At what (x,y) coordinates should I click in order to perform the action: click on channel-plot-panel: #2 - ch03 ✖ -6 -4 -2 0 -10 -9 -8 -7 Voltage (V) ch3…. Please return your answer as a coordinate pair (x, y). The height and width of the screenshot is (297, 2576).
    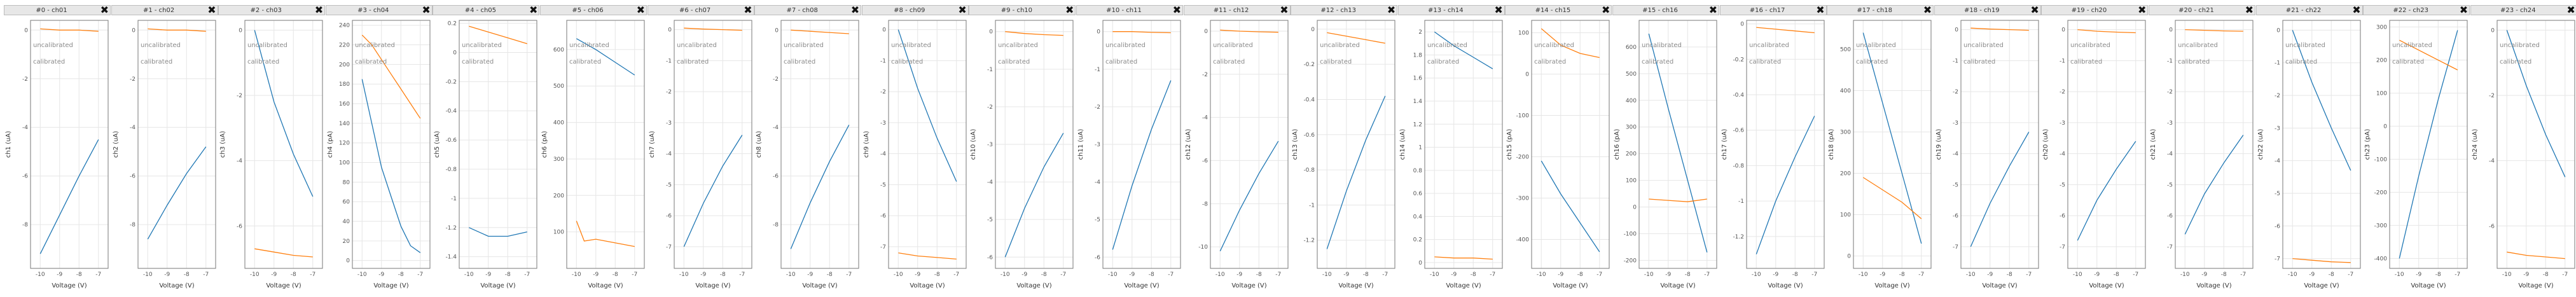
    Looking at the image, I should click on (272, 147).